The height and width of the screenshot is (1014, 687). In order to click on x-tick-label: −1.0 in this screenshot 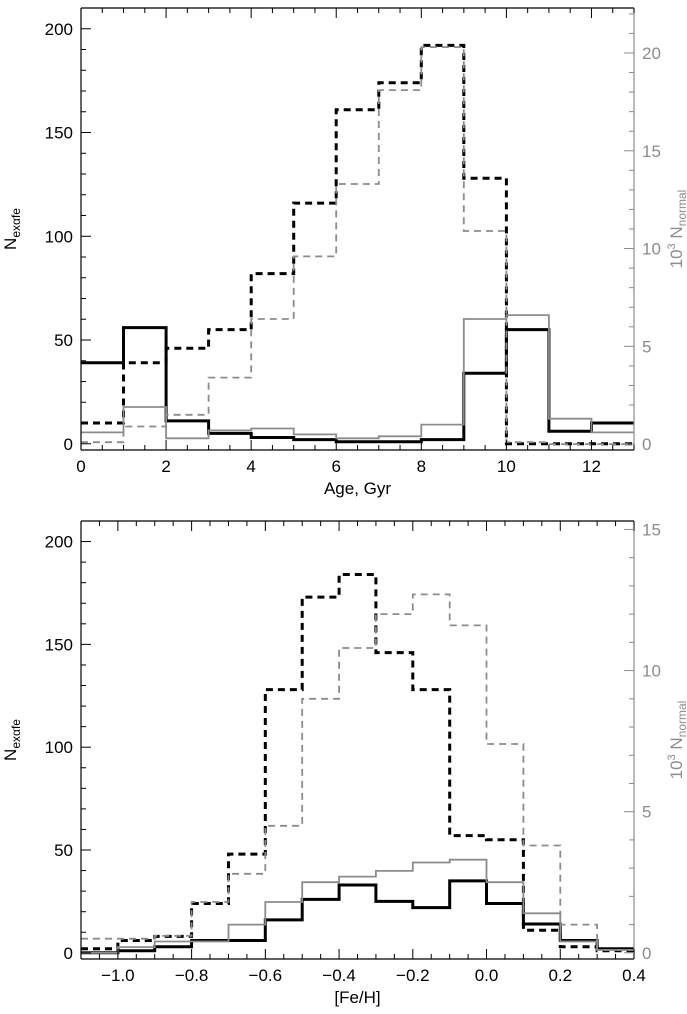, I will do `click(118, 975)`.